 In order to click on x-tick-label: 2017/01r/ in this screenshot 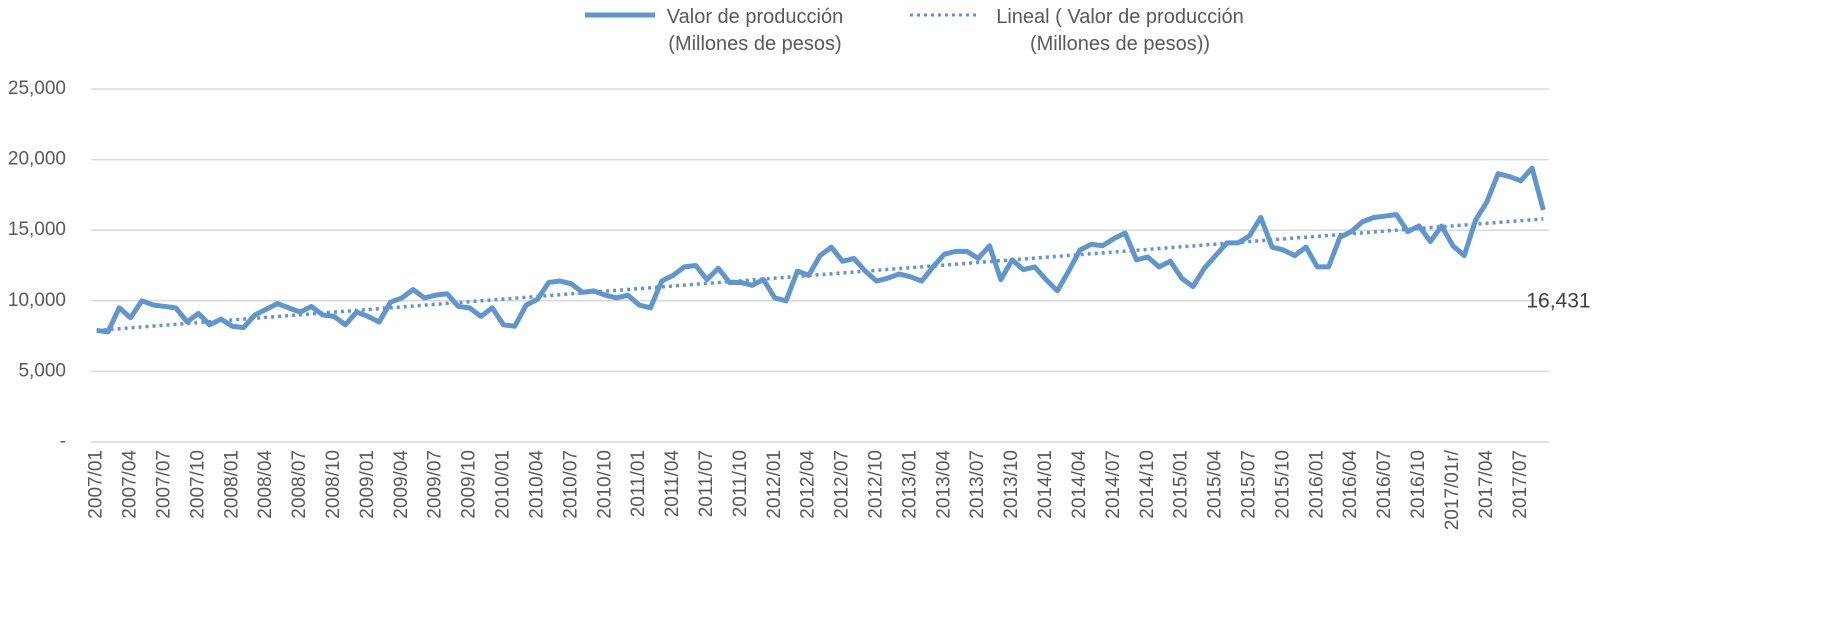, I will do `click(1452, 489)`.